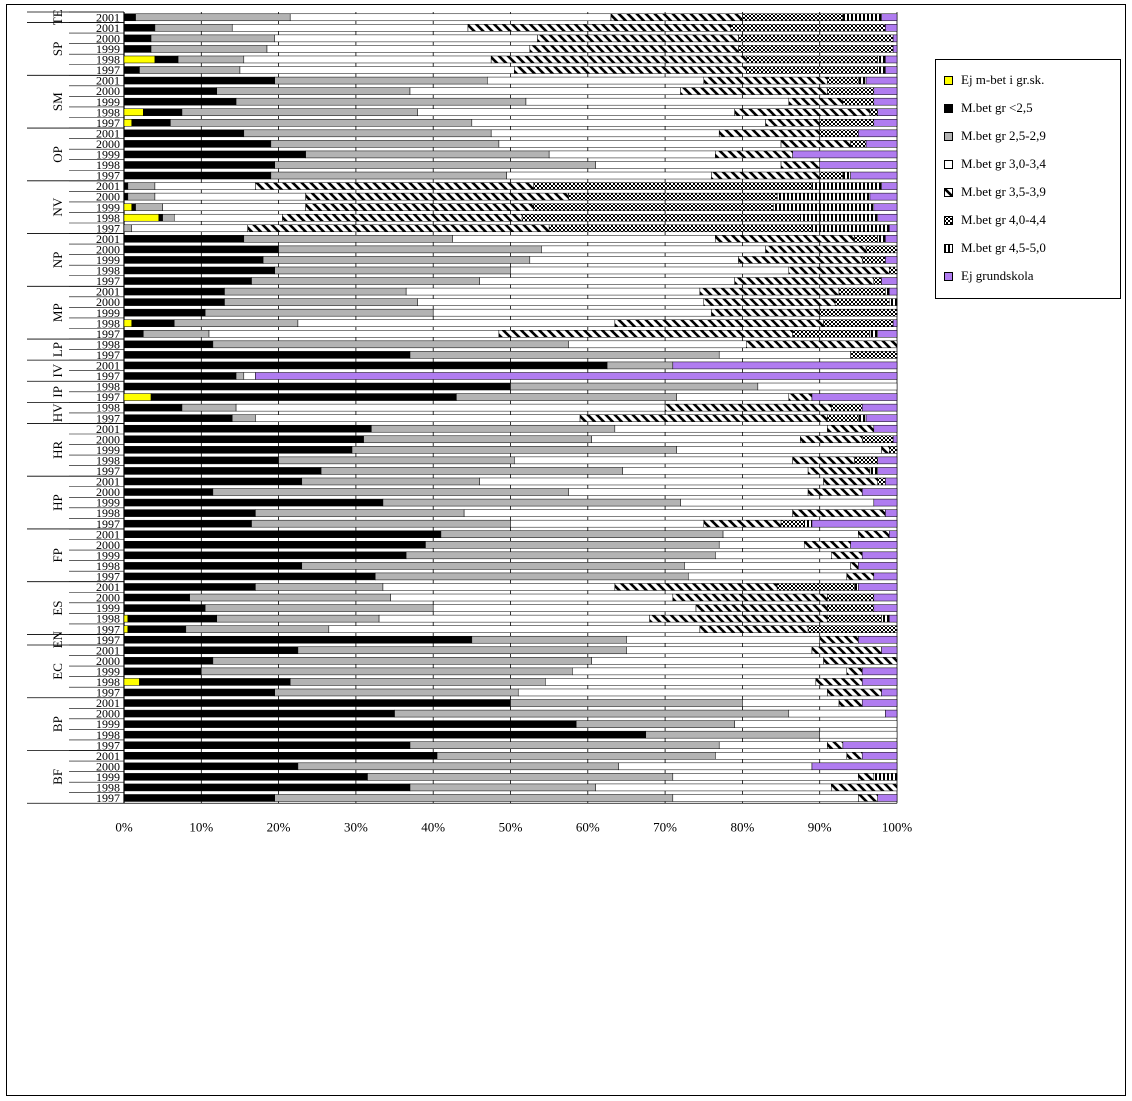  I want to click on legend-item: M.bet gr <2,5, so click(1032, 108).